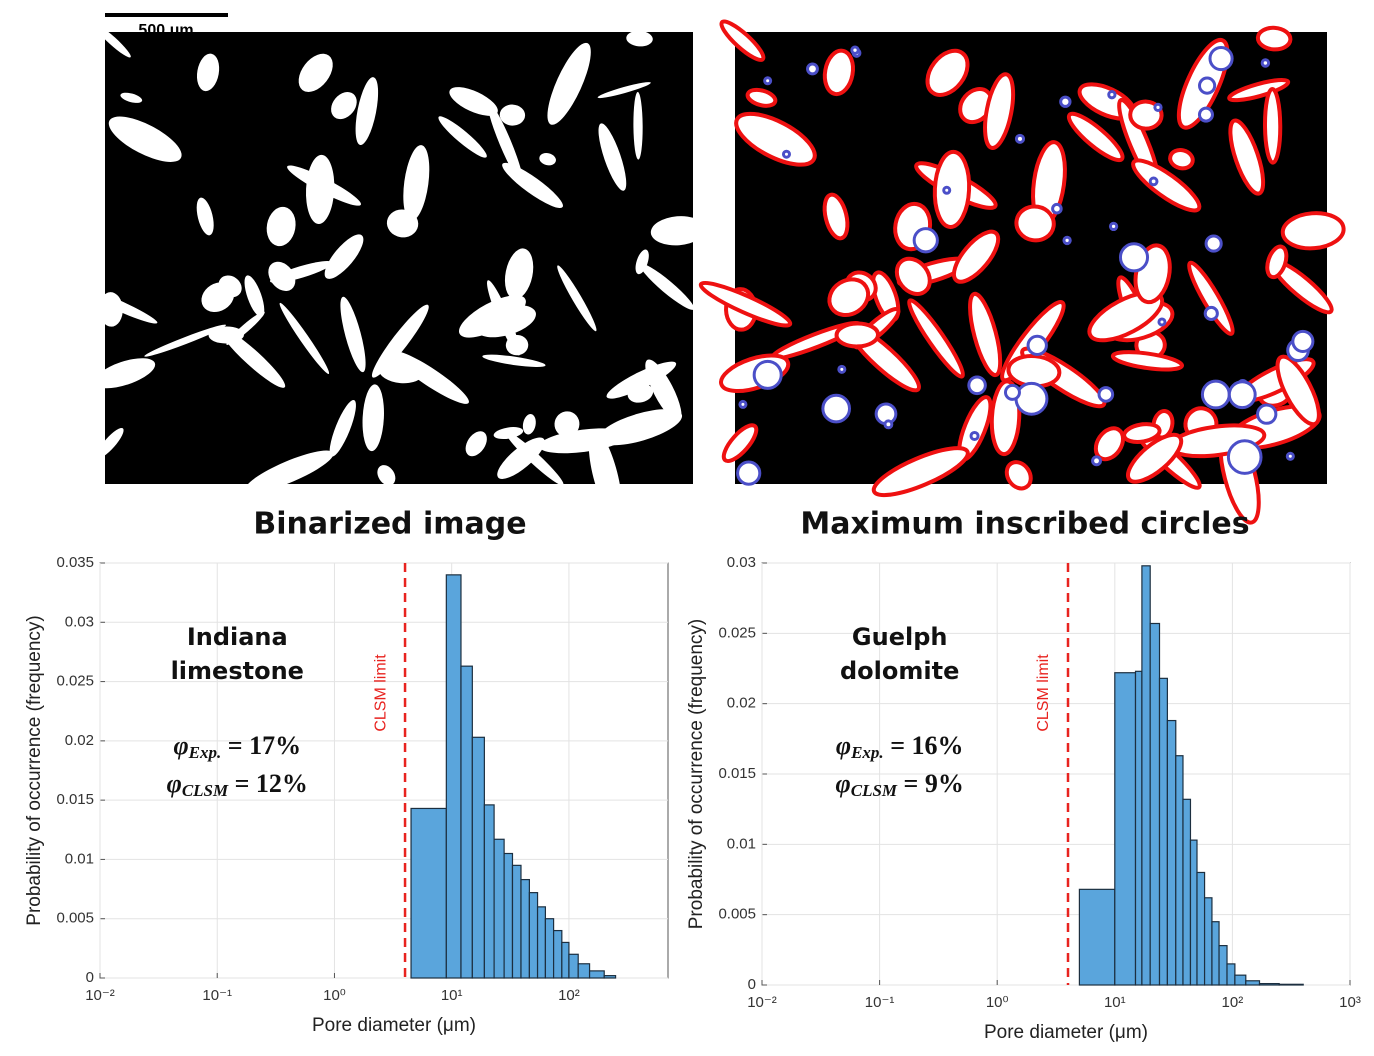 The image size is (1374, 1056). What do you see at coordinates (899, 671) in the screenshot?
I see `annotation: dolomite` at bounding box center [899, 671].